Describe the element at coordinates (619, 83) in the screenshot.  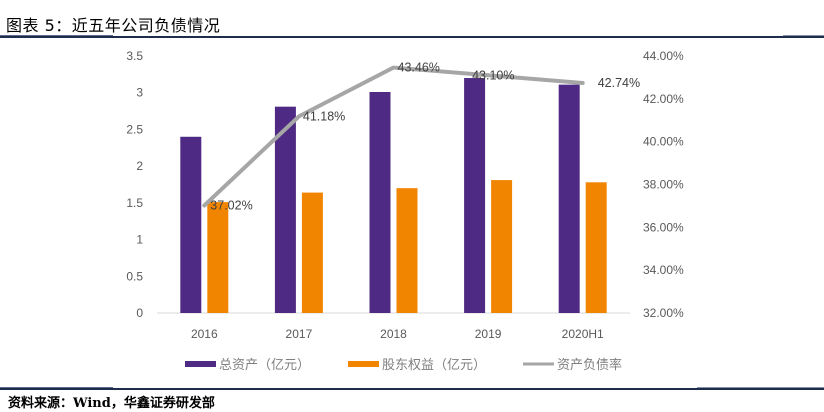
I see `ratio-data-label: 42.74%` at that location.